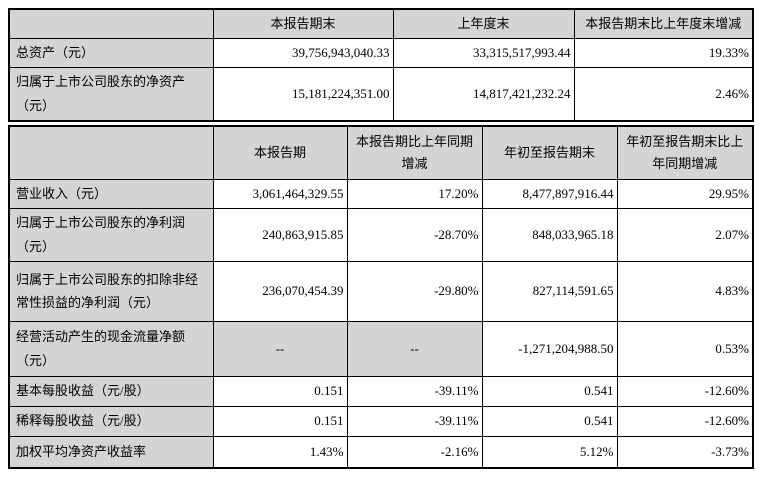 The width and height of the screenshot is (759, 477). I want to click on row-label-diluted-eps: 稀释每股收益（元/股）, so click(111, 421).